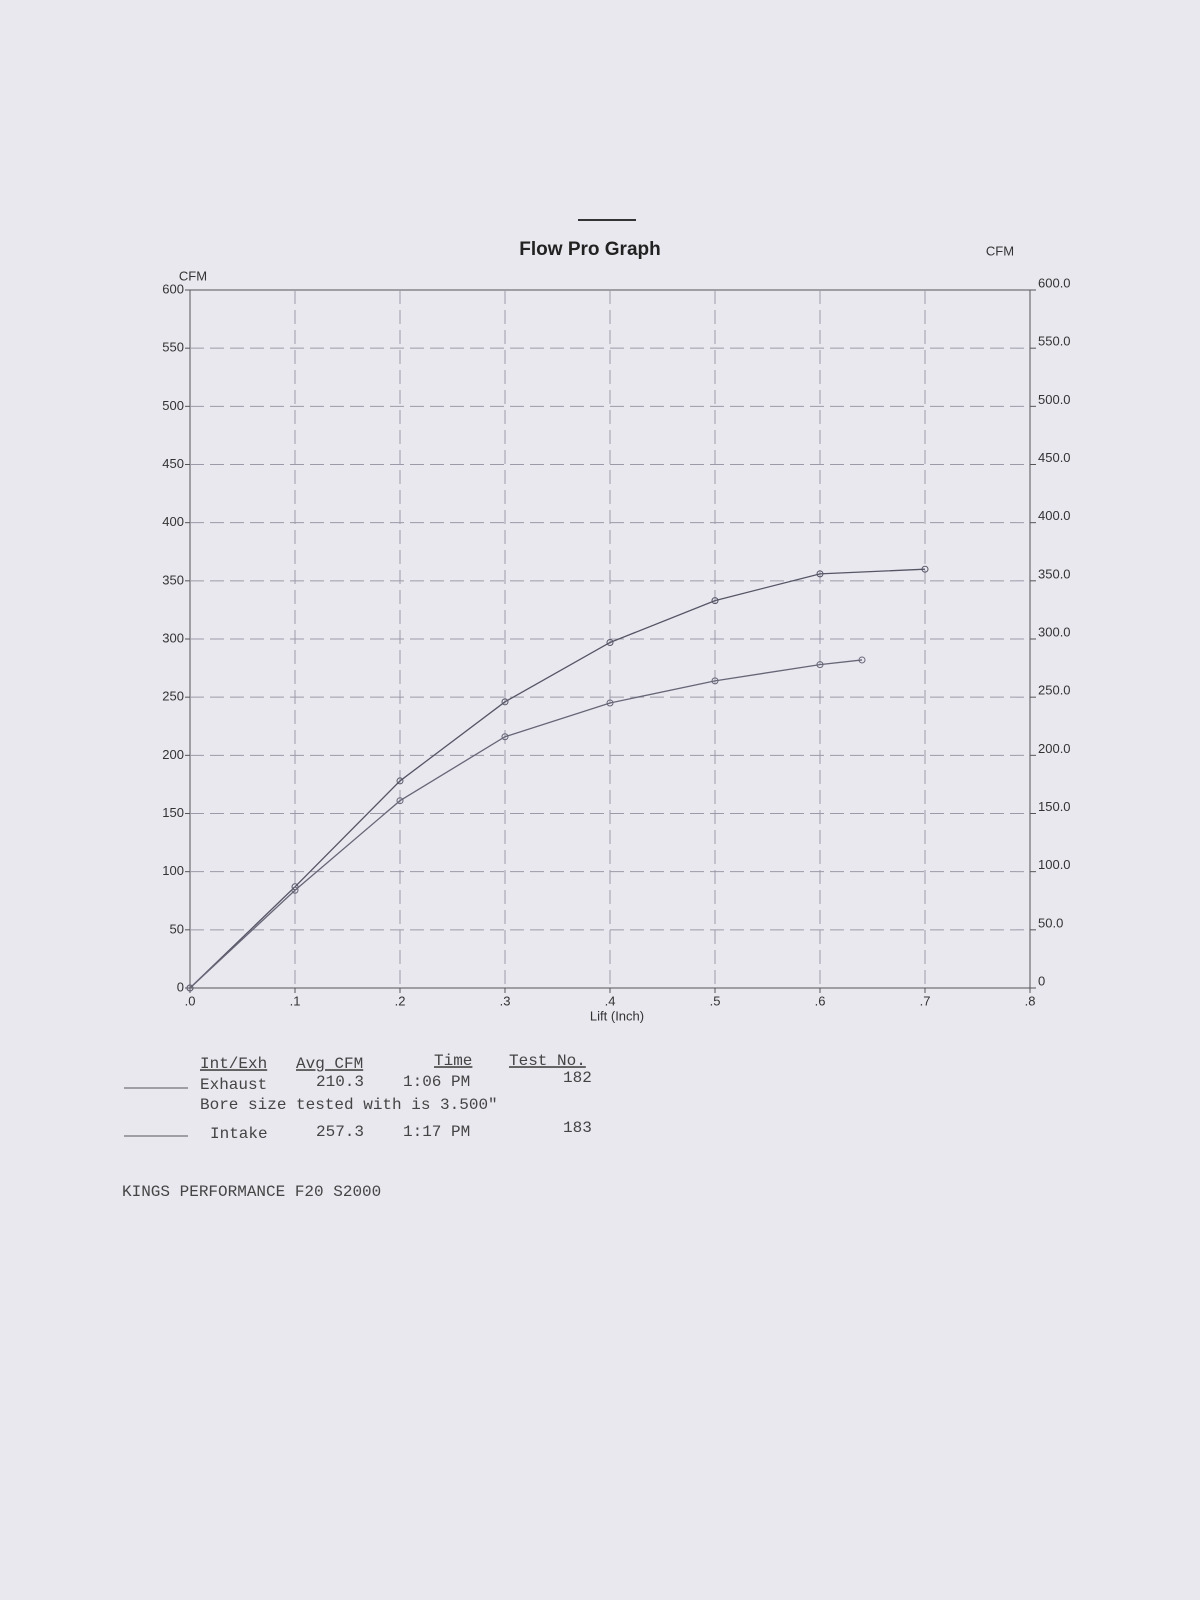 This screenshot has height=1600, width=1200. What do you see at coordinates (329, 1064) in the screenshot?
I see `table-header: Avg CFM` at bounding box center [329, 1064].